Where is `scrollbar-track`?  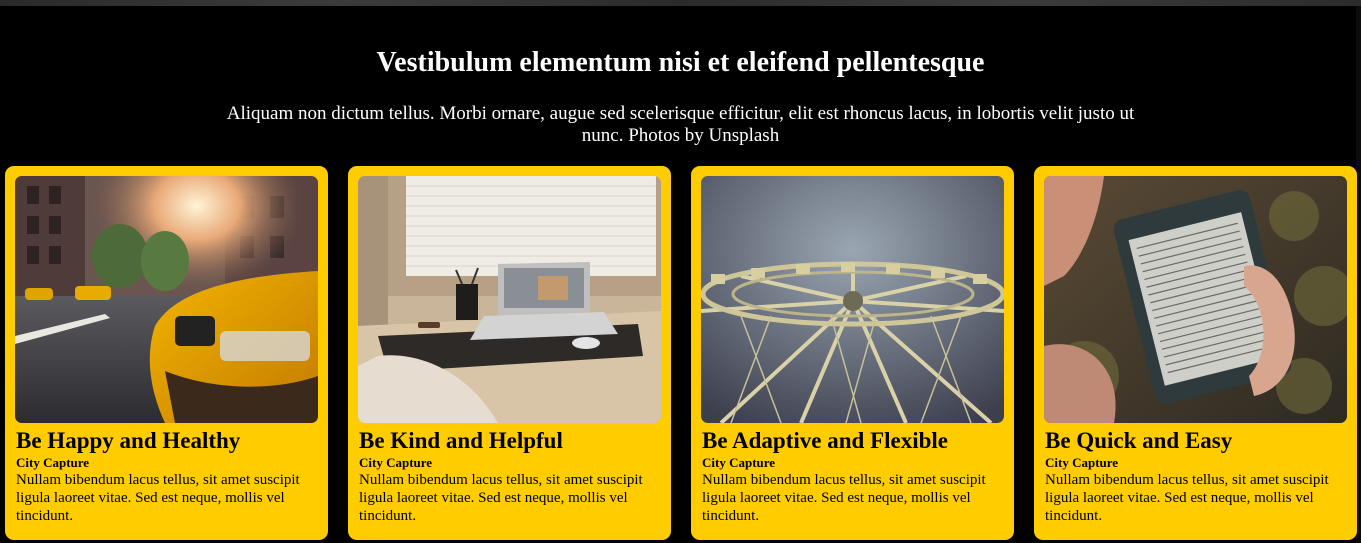
scrollbar-track is located at coordinates (1358, 274).